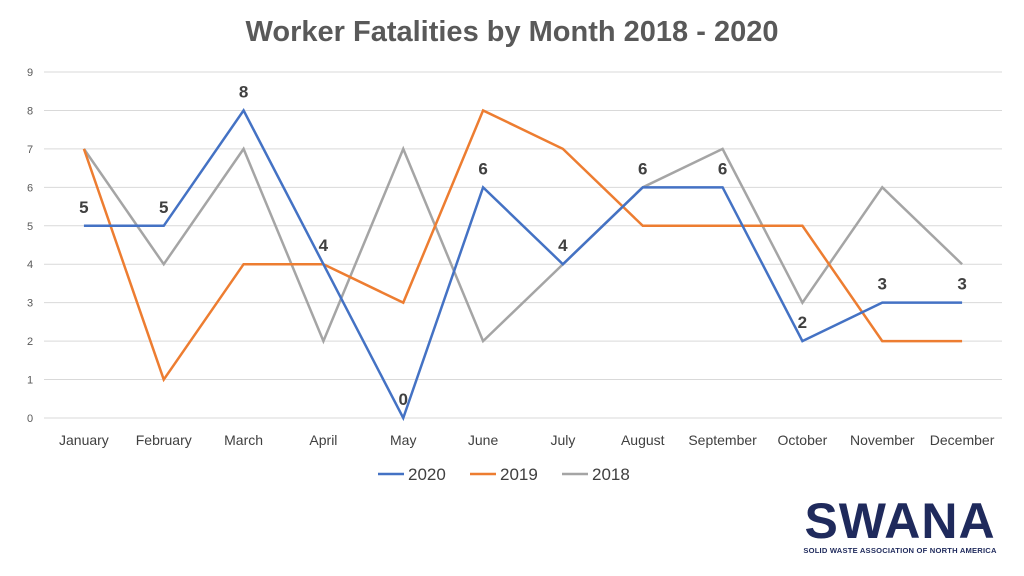  Describe the element at coordinates (243, 91) in the screenshot. I see `data-label: 8` at that location.